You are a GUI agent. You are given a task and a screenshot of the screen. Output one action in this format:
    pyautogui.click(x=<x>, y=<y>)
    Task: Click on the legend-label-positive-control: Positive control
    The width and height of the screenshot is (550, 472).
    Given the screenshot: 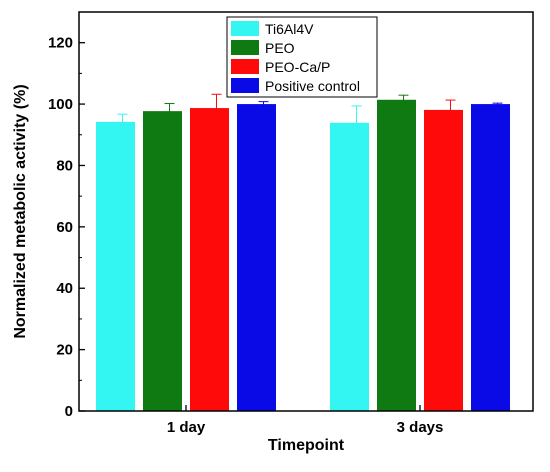 What is the action you would take?
    pyautogui.click(x=312, y=86)
    